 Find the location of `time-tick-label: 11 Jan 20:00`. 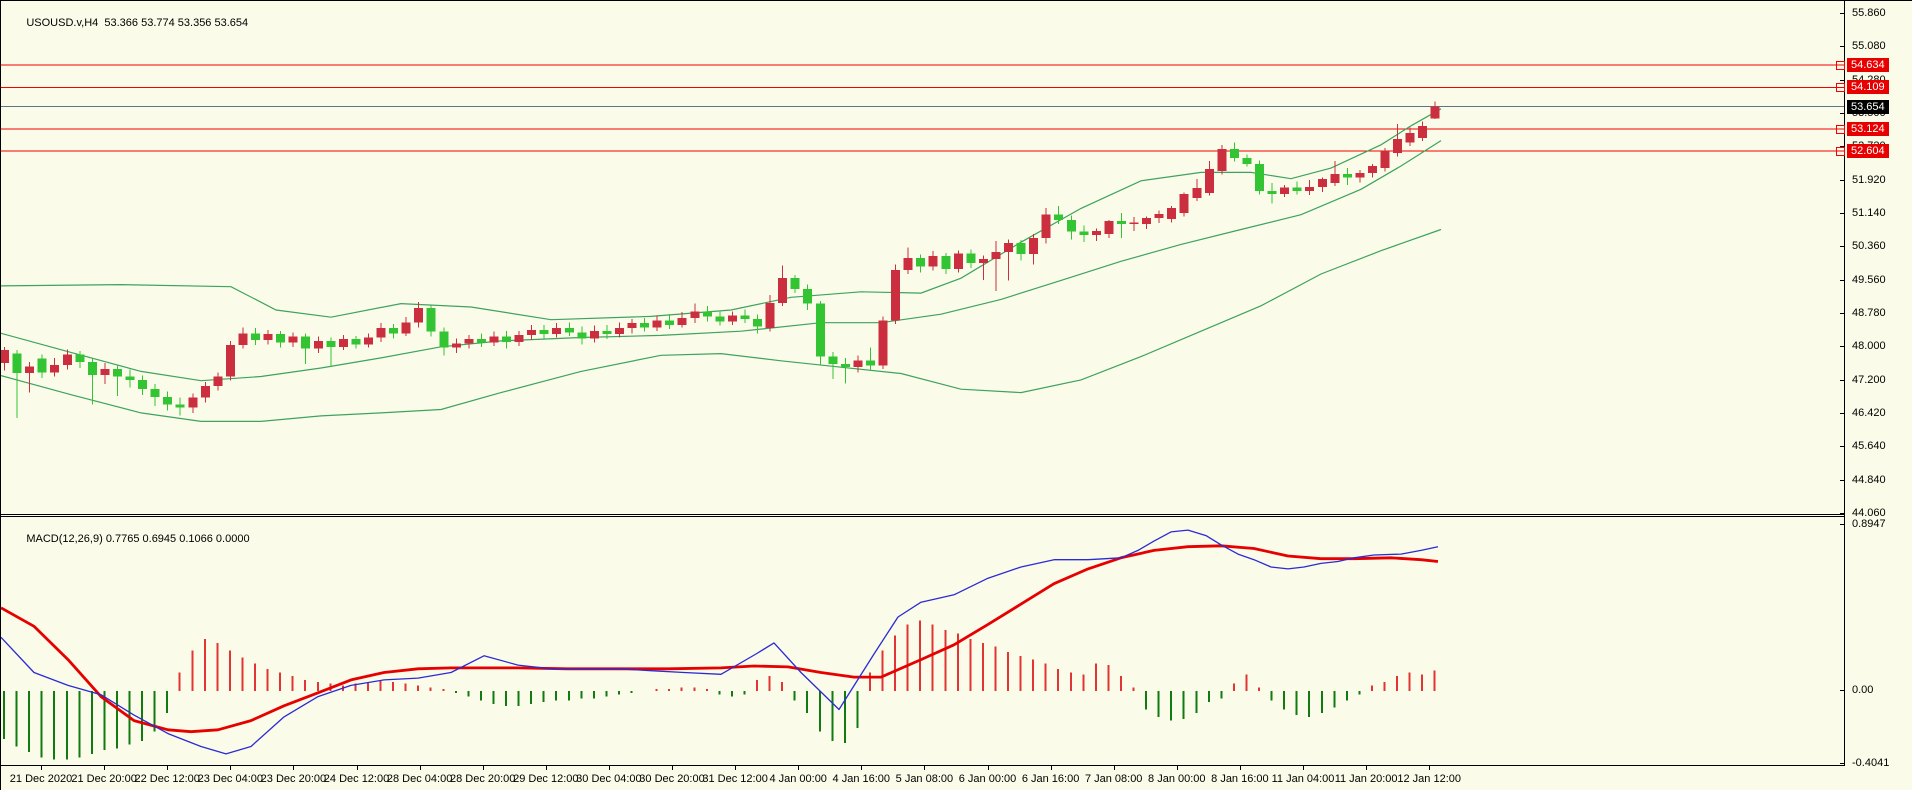

time-tick-label: 11 Jan 20:00 is located at coordinates (1366, 779).